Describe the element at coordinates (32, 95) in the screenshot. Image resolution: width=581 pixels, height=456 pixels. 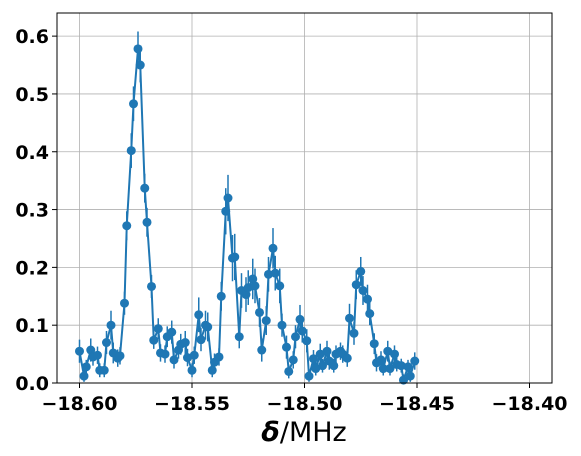
I see `y-tick-label: 0.5` at that location.